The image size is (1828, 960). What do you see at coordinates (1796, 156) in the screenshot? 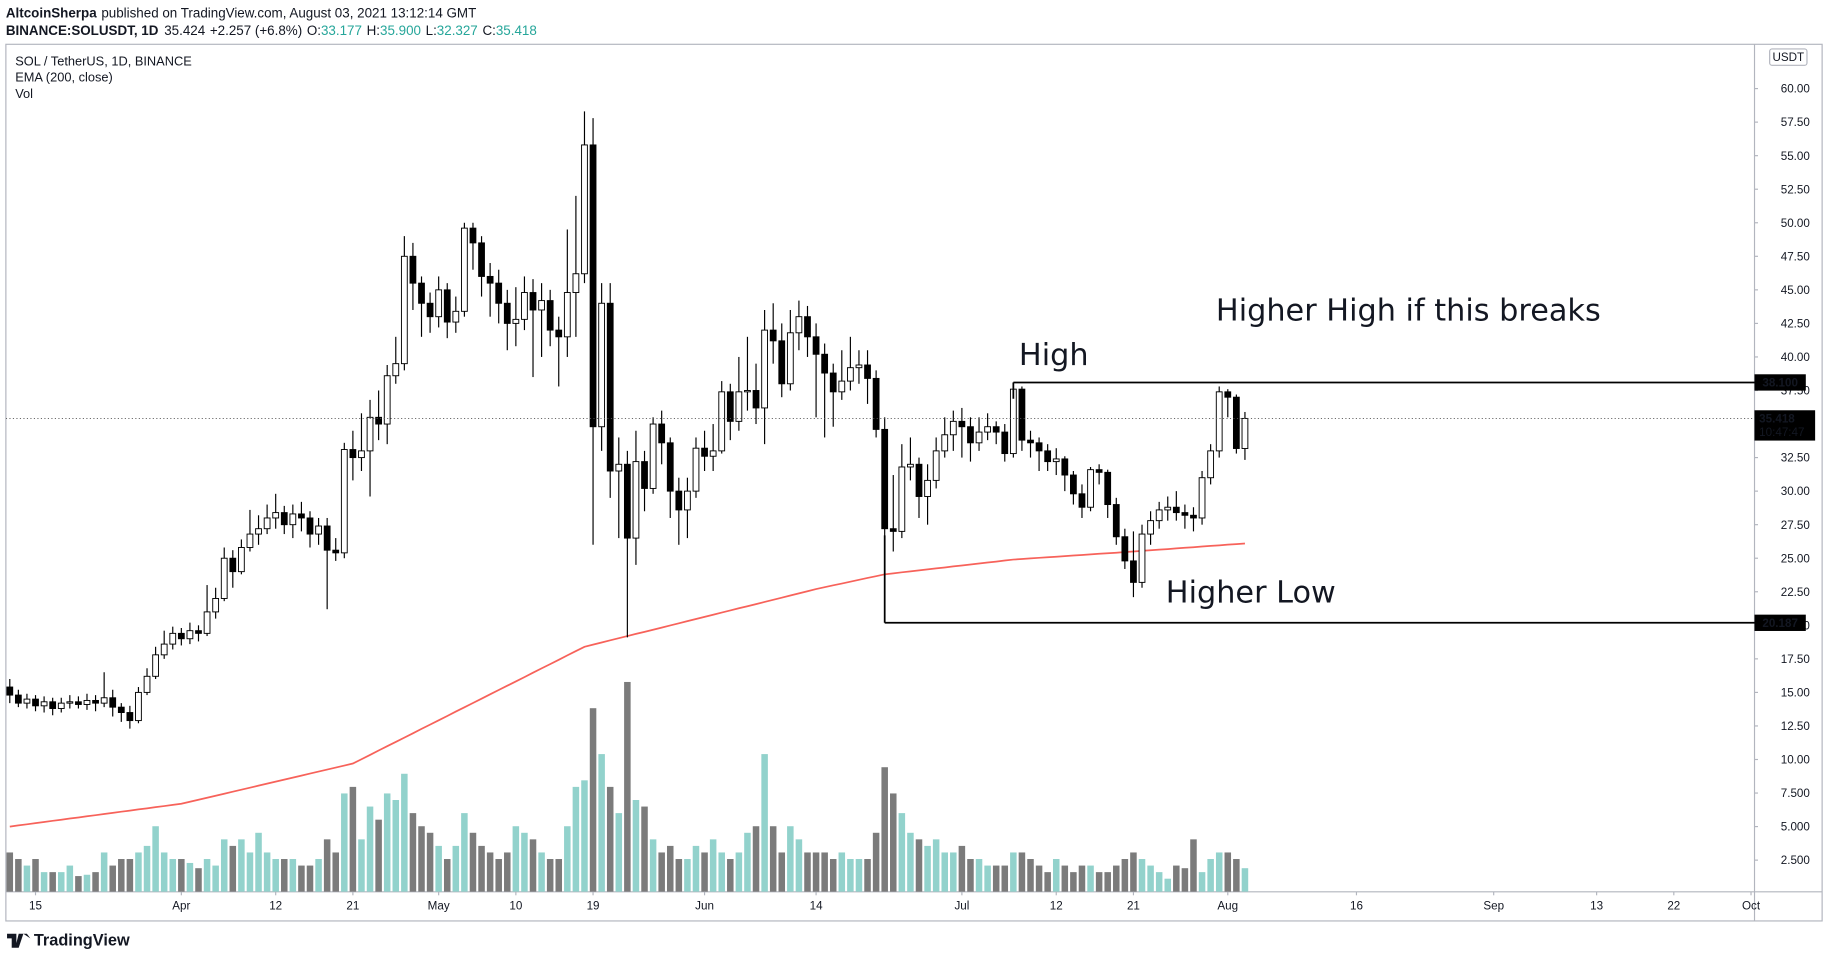
I see `y-tick-label: 55.00` at bounding box center [1796, 156].